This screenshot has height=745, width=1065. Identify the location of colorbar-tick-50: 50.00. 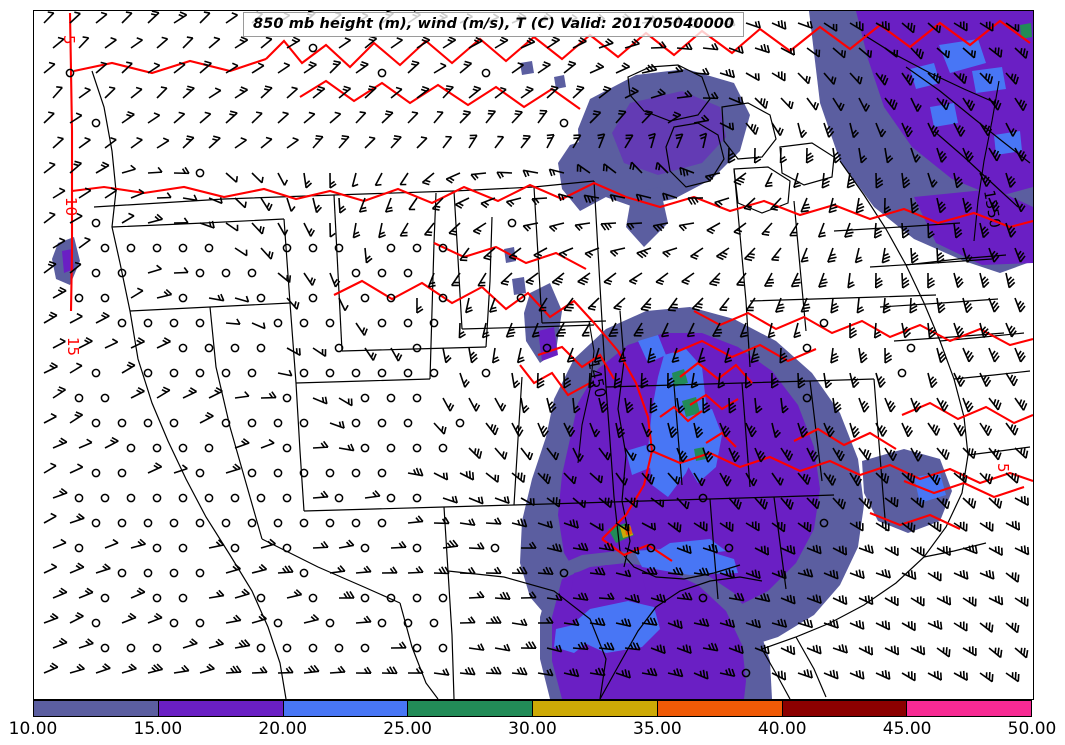
(1032, 729).